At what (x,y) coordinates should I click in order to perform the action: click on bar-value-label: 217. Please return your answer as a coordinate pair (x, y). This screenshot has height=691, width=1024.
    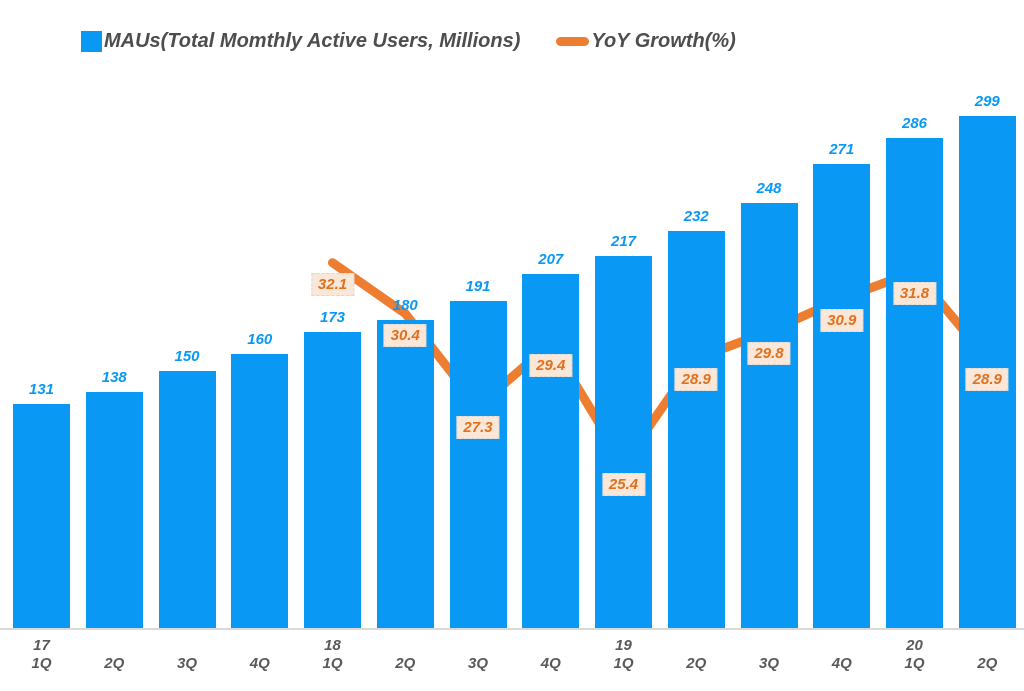
    Looking at the image, I should click on (623, 242).